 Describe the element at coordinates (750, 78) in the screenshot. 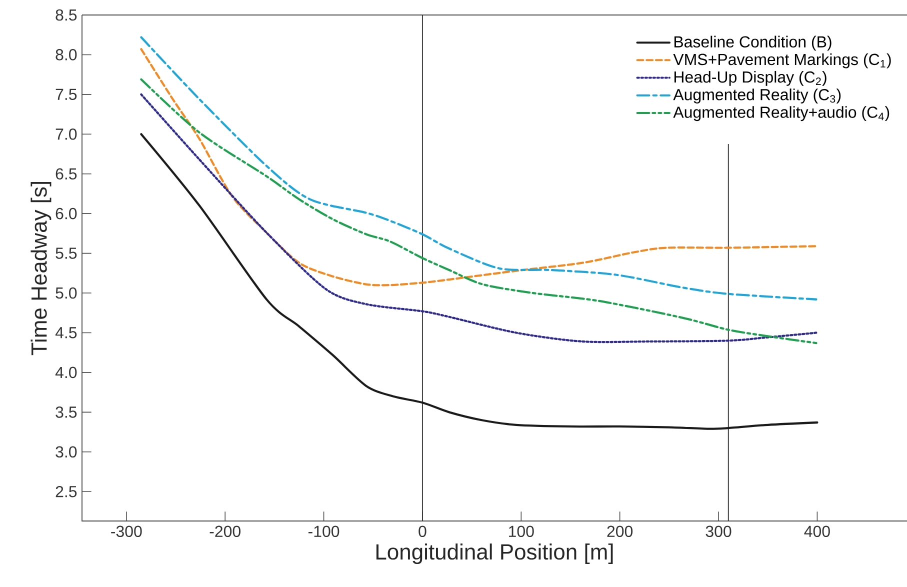

I see `legend-label: Head-Up Display (C$_{2}$)` at that location.